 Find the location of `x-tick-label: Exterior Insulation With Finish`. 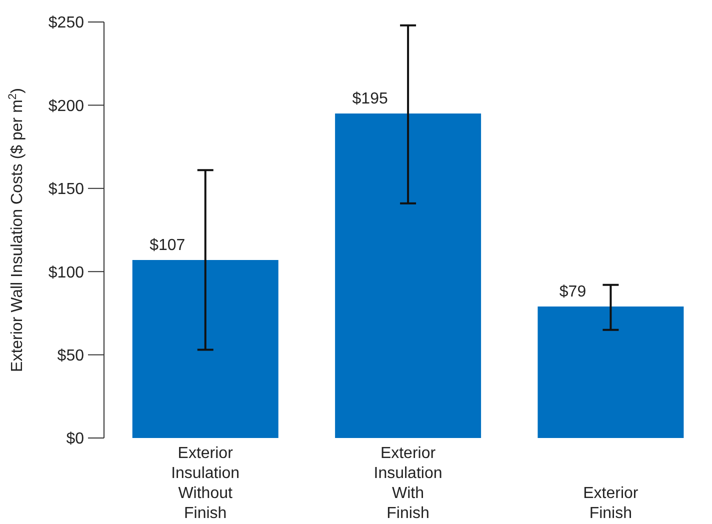

x-tick-label: Exterior Insulation With Finish is located at coordinates (408, 483).